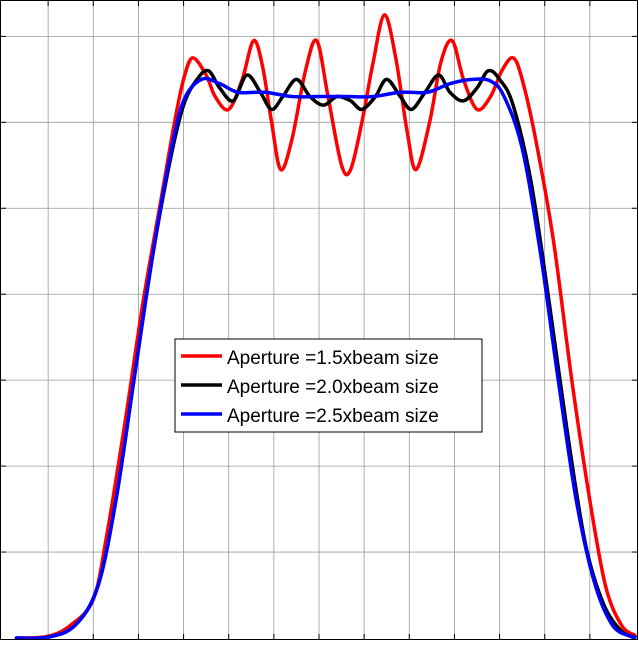 This screenshot has width=639, height=646. What do you see at coordinates (333, 416) in the screenshot?
I see `legend-label-series-3: Aperture =2.5xbeam size` at bounding box center [333, 416].